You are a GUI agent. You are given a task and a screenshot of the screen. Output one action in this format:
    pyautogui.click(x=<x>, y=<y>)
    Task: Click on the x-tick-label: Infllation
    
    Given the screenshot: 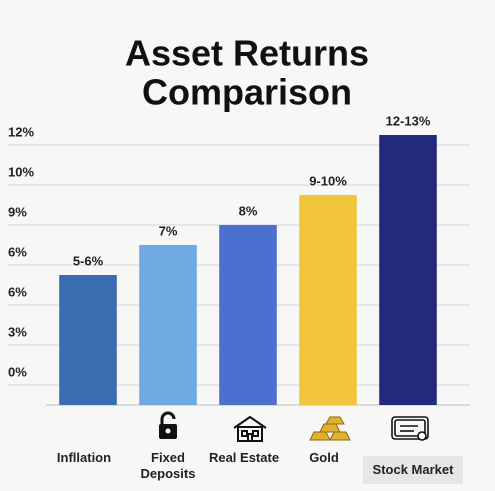 What is the action you would take?
    pyautogui.click(x=84, y=457)
    